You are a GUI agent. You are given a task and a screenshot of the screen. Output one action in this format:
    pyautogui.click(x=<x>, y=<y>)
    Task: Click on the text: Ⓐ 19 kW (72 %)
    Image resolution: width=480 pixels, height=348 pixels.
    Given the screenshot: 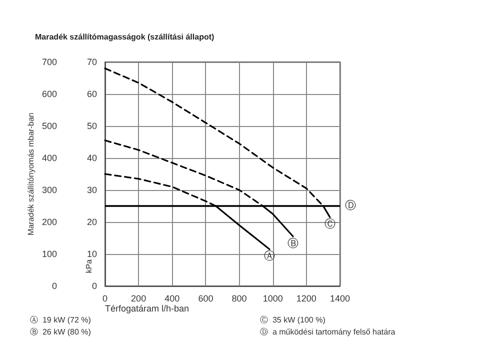 What is the action you would take?
    pyautogui.click(x=61, y=320)
    